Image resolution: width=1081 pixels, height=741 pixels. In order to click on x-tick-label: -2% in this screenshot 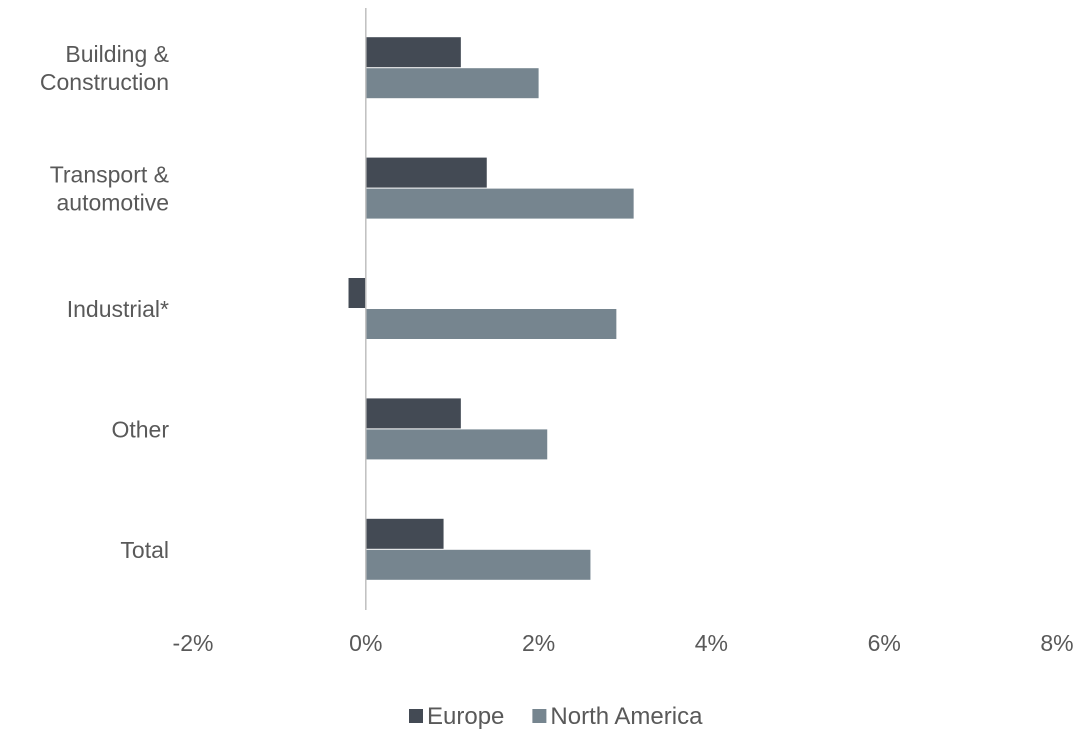, I will do `click(193, 643)`.